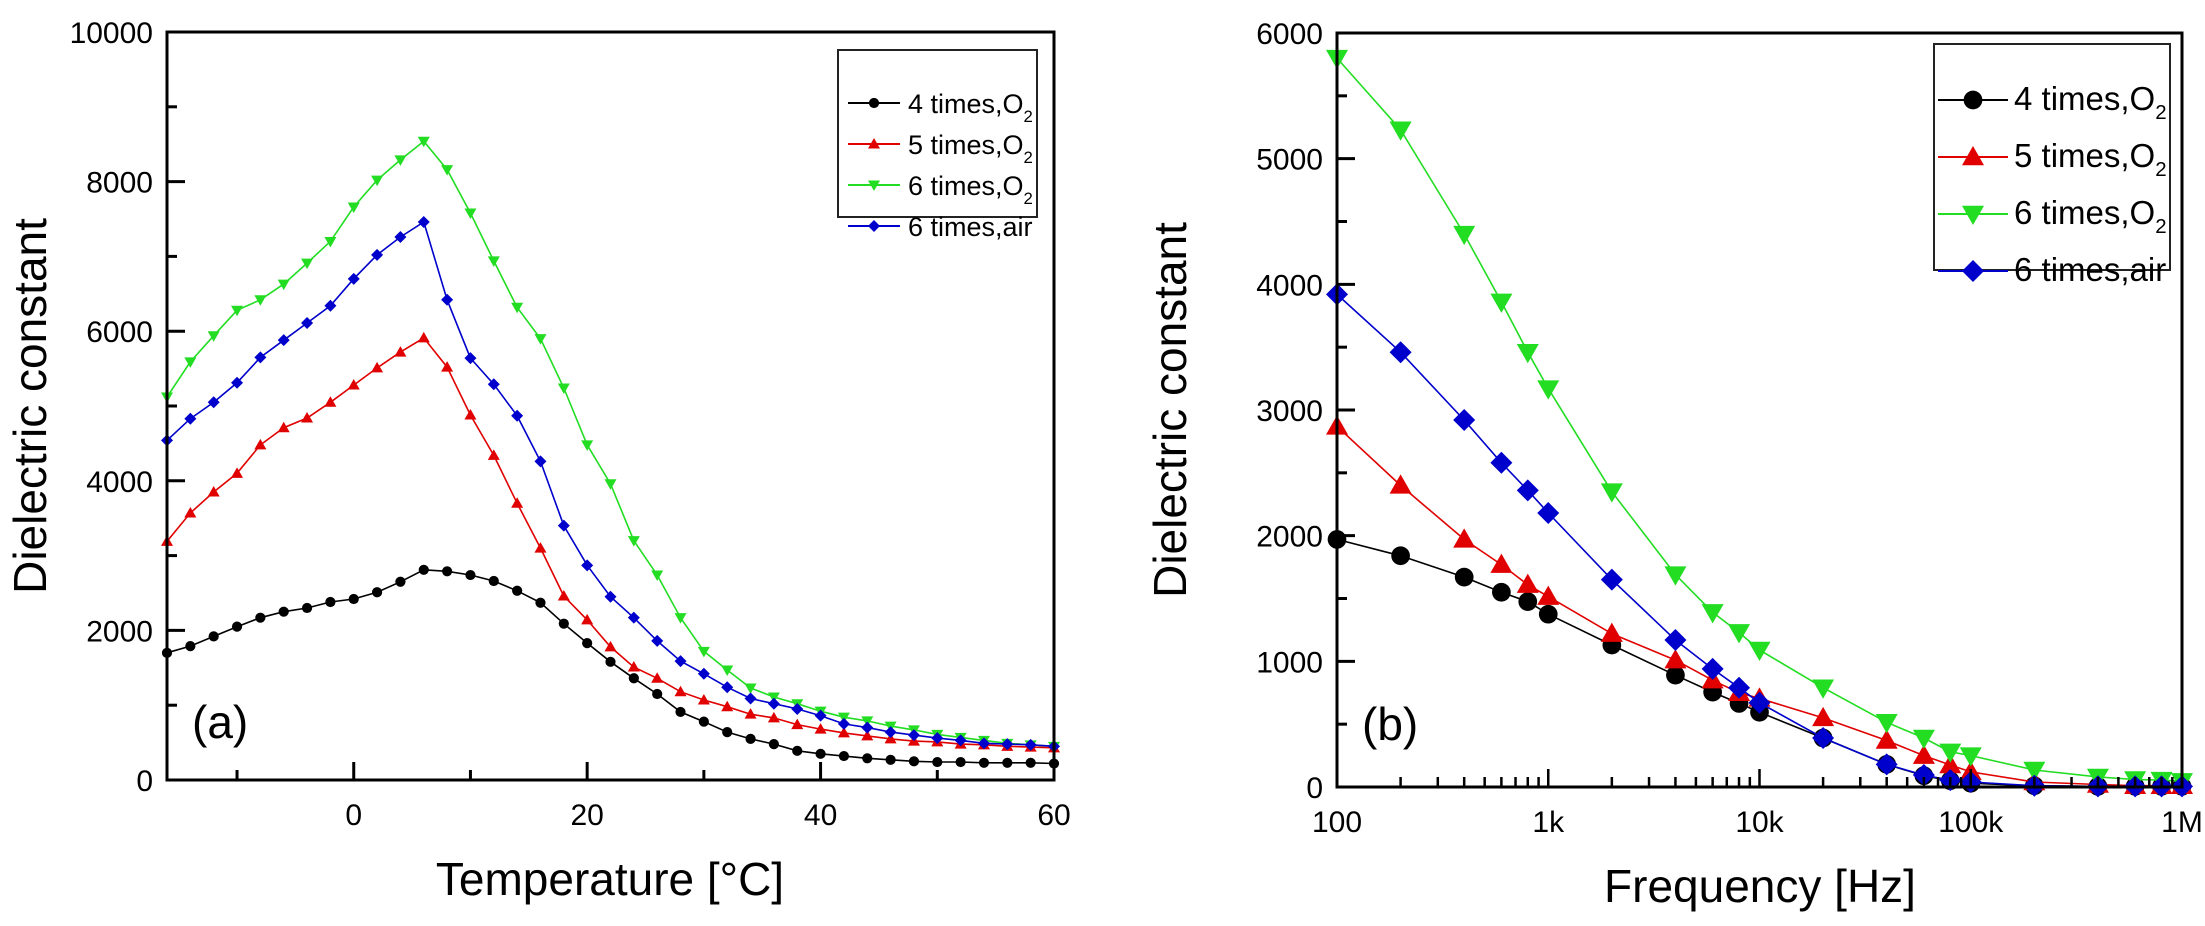 The height and width of the screenshot is (926, 2205). Describe the element at coordinates (353, 815) in the screenshot. I see `x-tick-label: 0` at that location.